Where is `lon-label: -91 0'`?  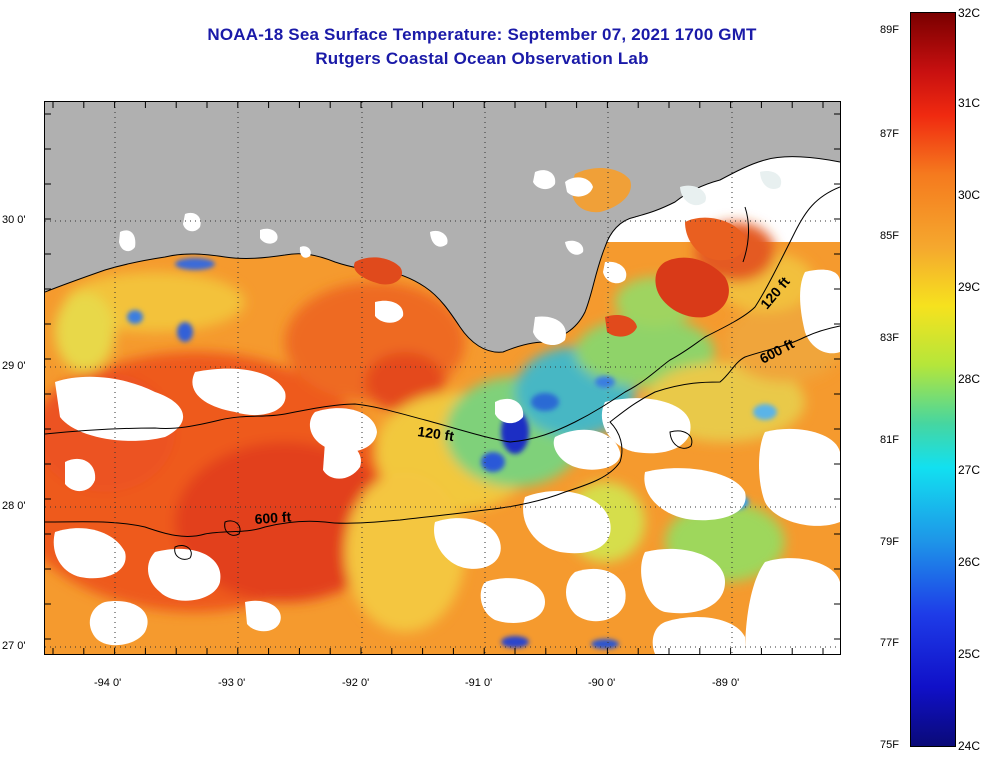 lon-label: -91 0' is located at coordinates (479, 683).